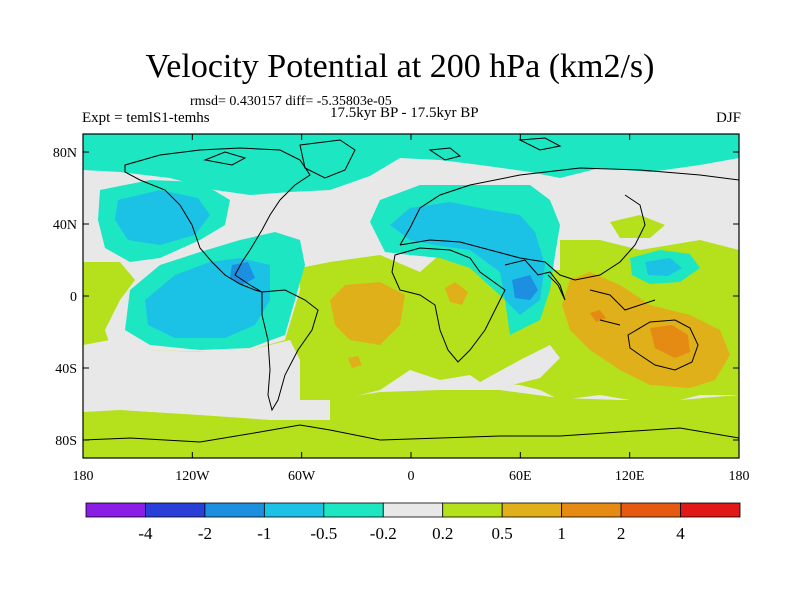 This screenshot has height=600, width=800. I want to click on fill-eurasia-blue, so click(467, 258).